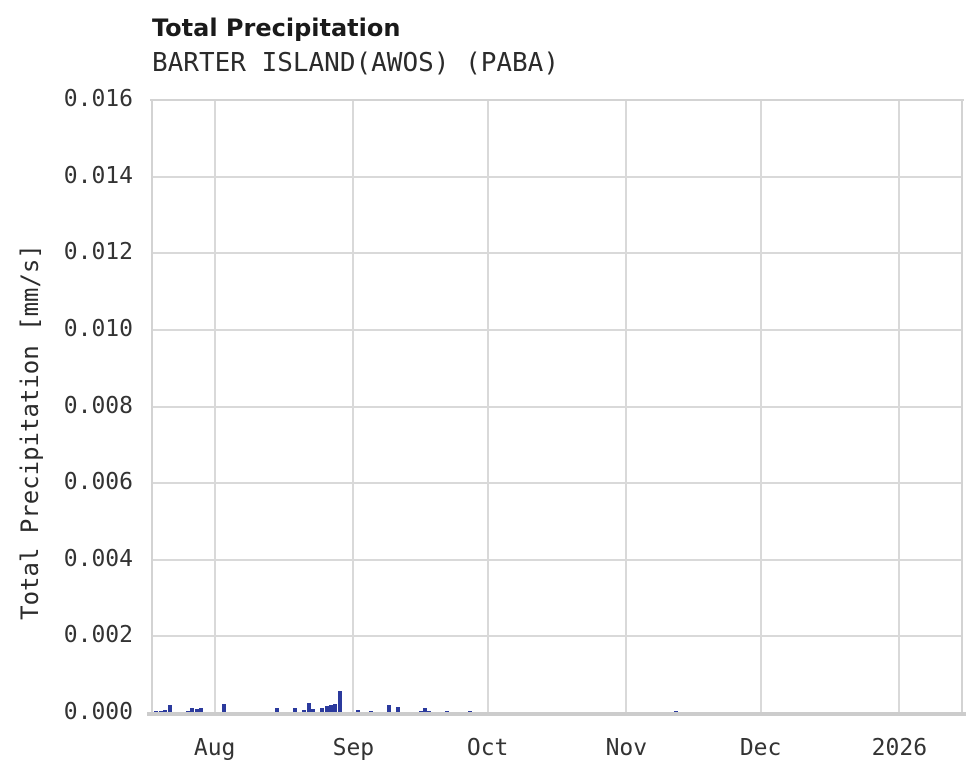 This screenshot has width=980, height=780. What do you see at coordinates (353, 748) in the screenshot?
I see `x-tick-label: Sep` at bounding box center [353, 748].